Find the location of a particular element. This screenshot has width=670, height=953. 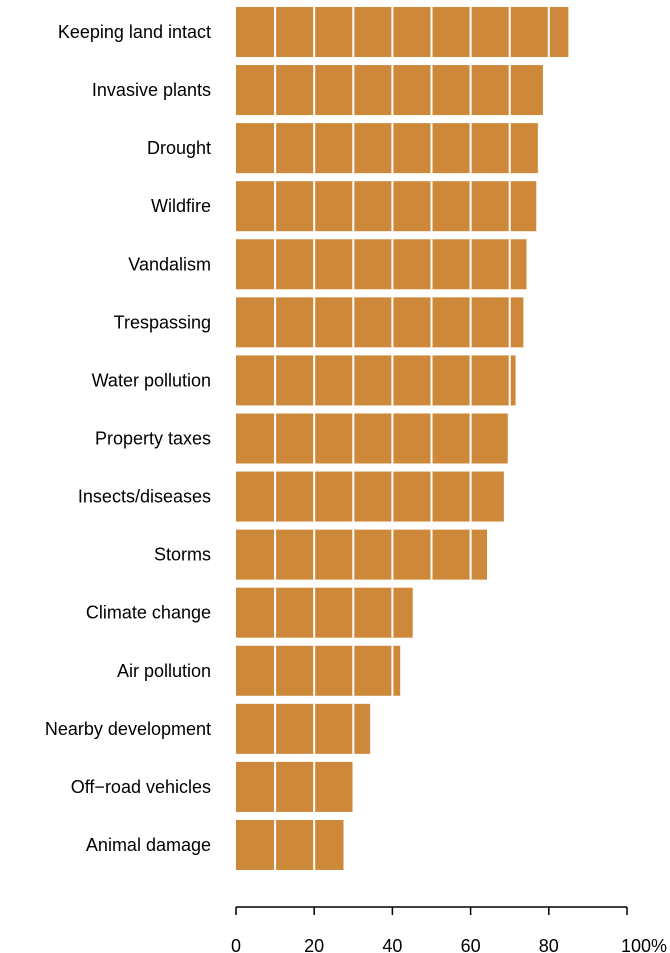

x-tick-label-1: 20 is located at coordinates (314, 944).